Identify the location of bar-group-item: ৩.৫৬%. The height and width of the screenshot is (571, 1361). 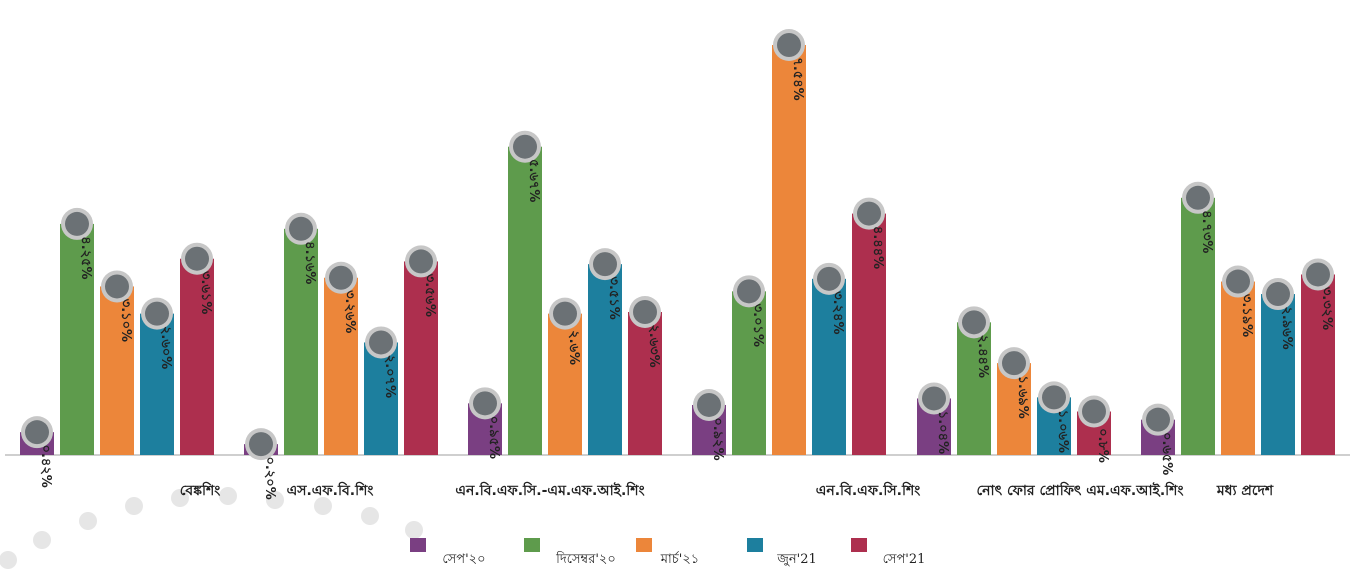
(421, 350).